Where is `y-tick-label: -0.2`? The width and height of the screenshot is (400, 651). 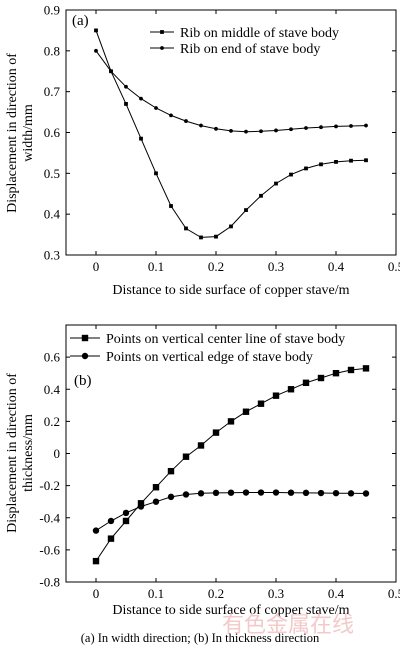
y-tick-label: -0.2 is located at coordinates (49, 485).